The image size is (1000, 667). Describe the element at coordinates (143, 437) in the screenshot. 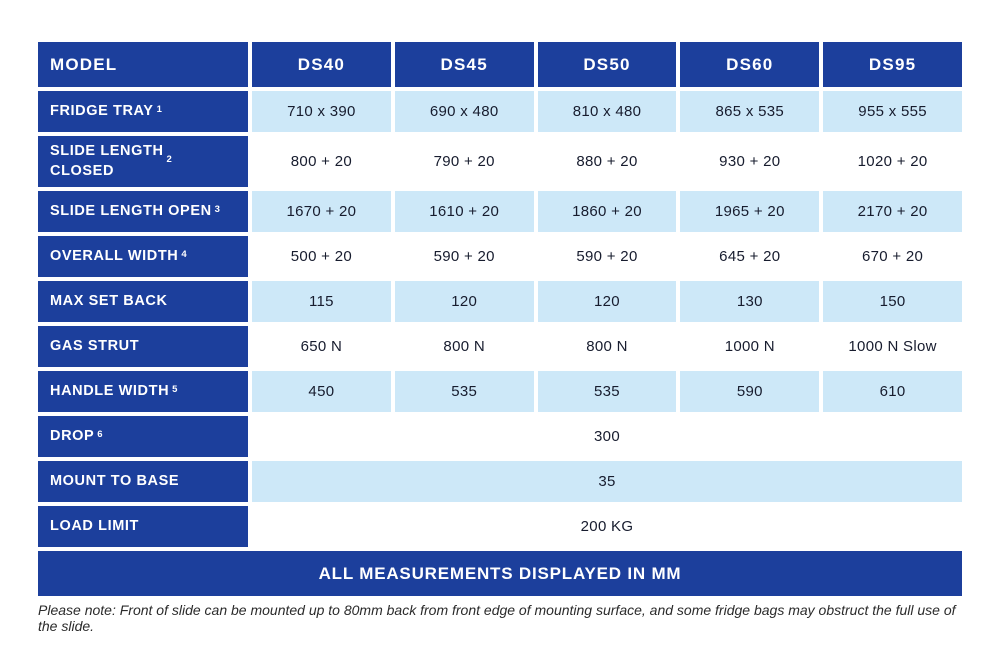

I see `row-label: DROP 6` at that location.